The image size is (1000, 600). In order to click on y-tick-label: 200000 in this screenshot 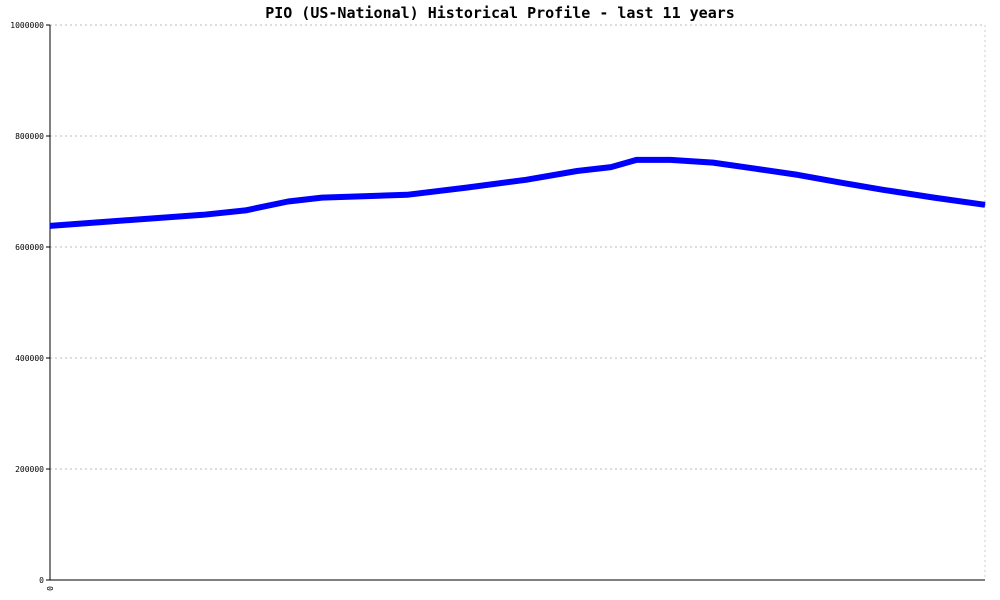, I will do `click(29, 469)`.